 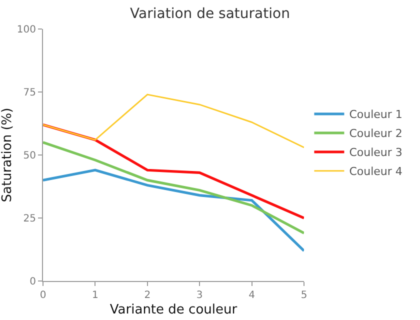 I want to click on y-tick-label: 0, so click(x=33, y=282).